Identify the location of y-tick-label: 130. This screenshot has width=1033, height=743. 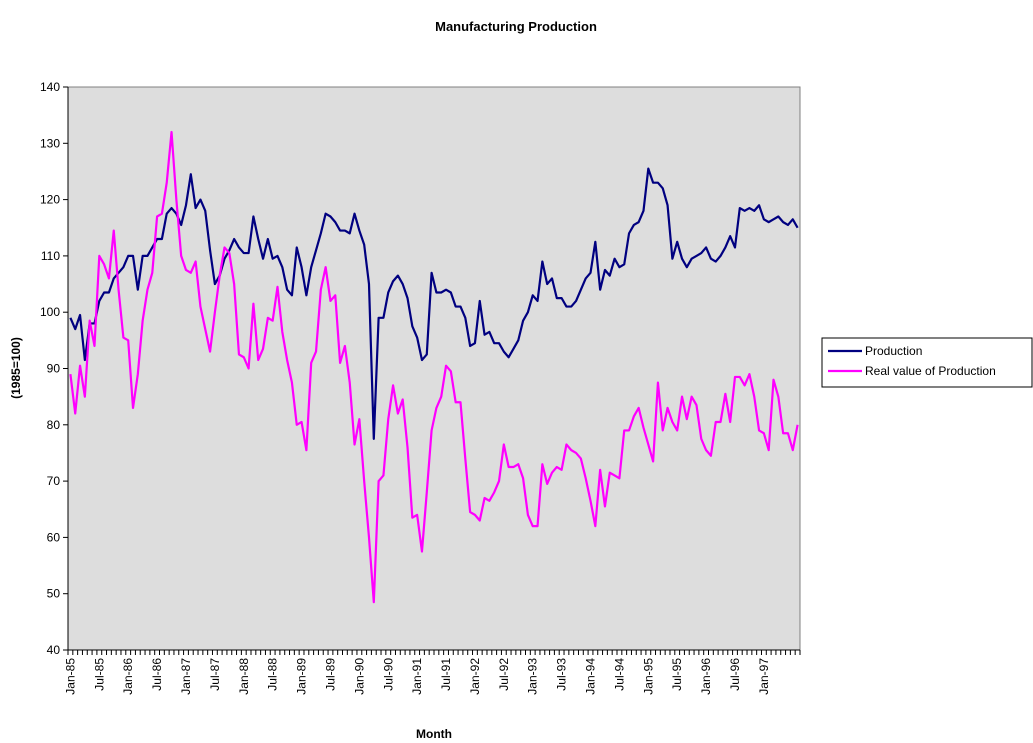
(50, 143).